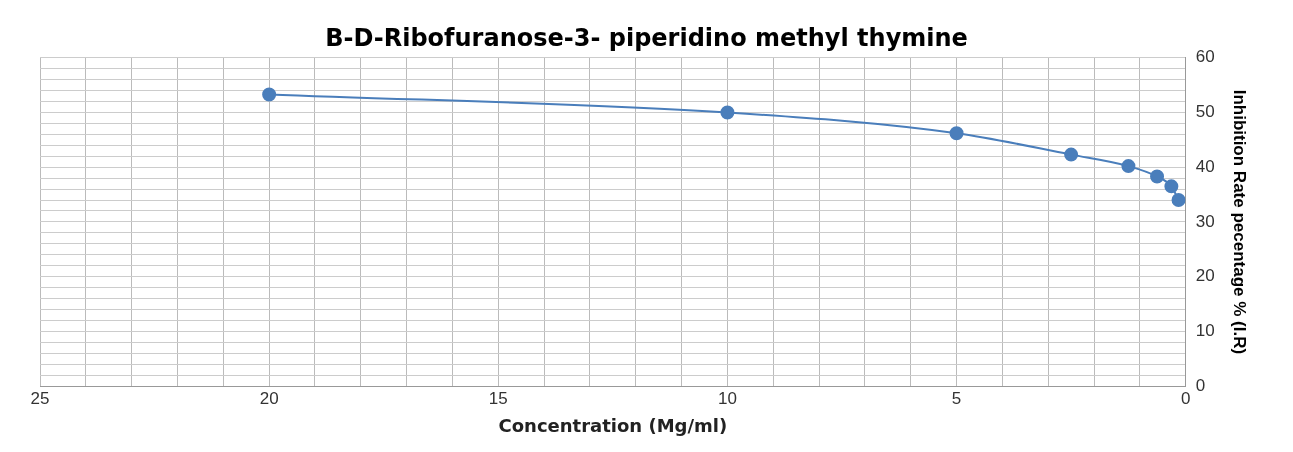 The height and width of the screenshot is (452, 1293). What do you see at coordinates (269, 398) in the screenshot?
I see `x-tick-label: 20` at bounding box center [269, 398].